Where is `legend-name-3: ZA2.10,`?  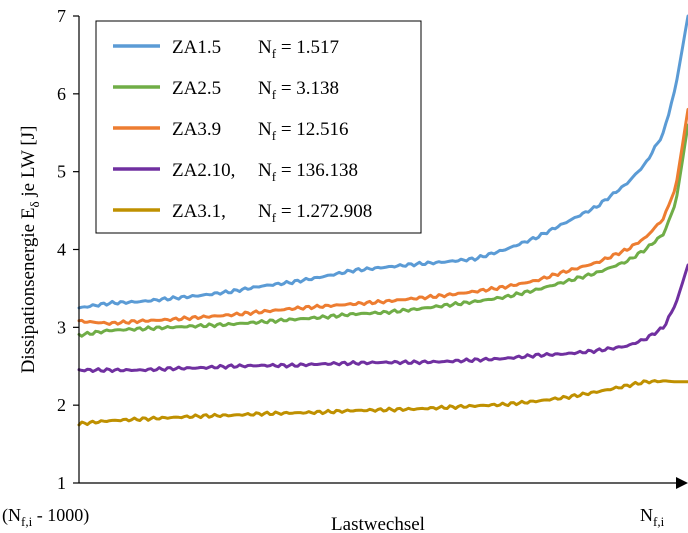
legend-name-3: ZA2.10, is located at coordinates (203, 170).